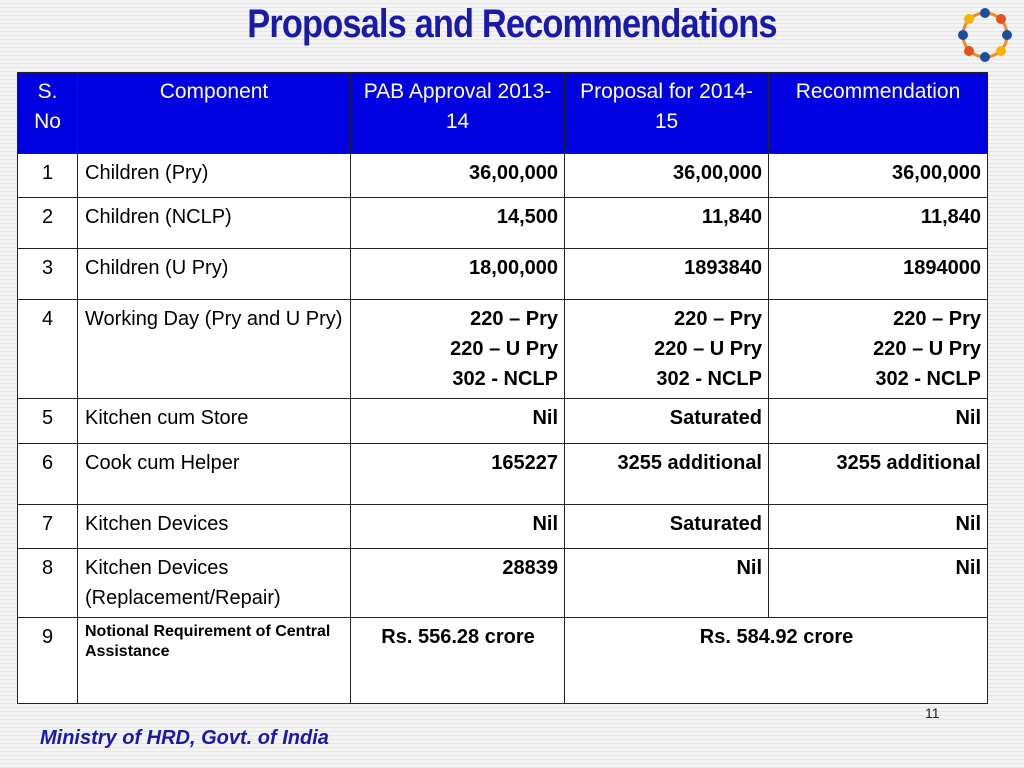 This screenshot has height=768, width=1024. I want to click on table-row: 7 Kitchen Devices Nil Saturated Nil, so click(502, 526).